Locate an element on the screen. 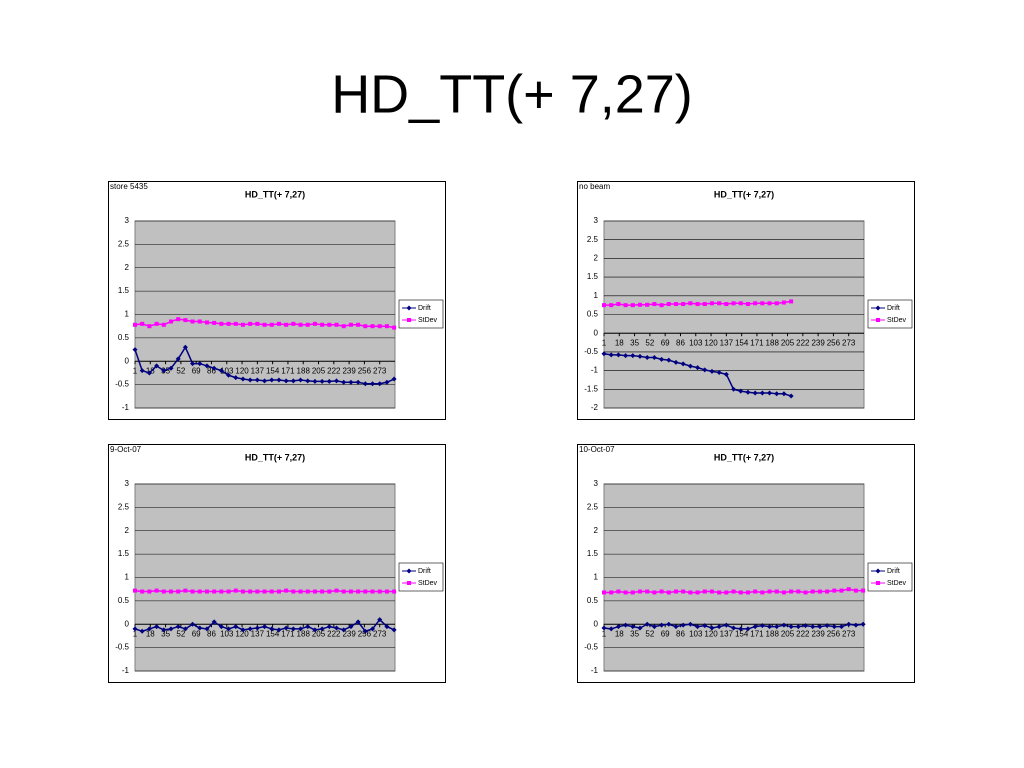 The image size is (1024, 768). x-tick-label: 273 is located at coordinates (849, 342).